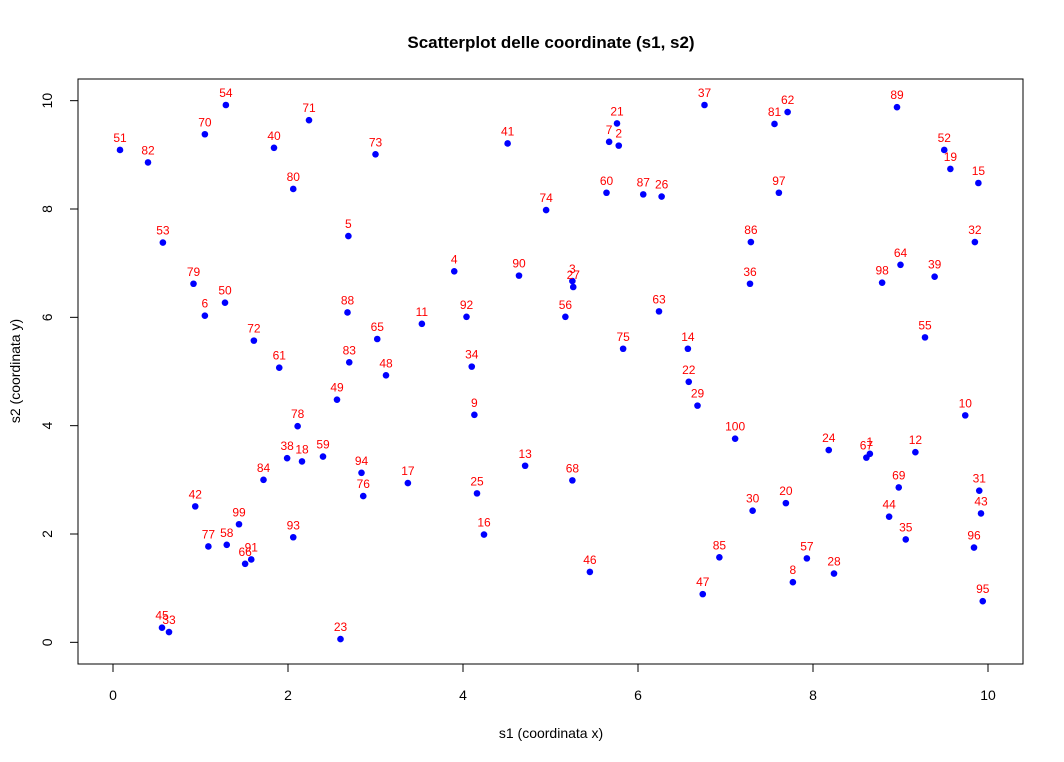 The height and width of the screenshot is (762, 1064). I want to click on point-label: 33, so click(169, 620).